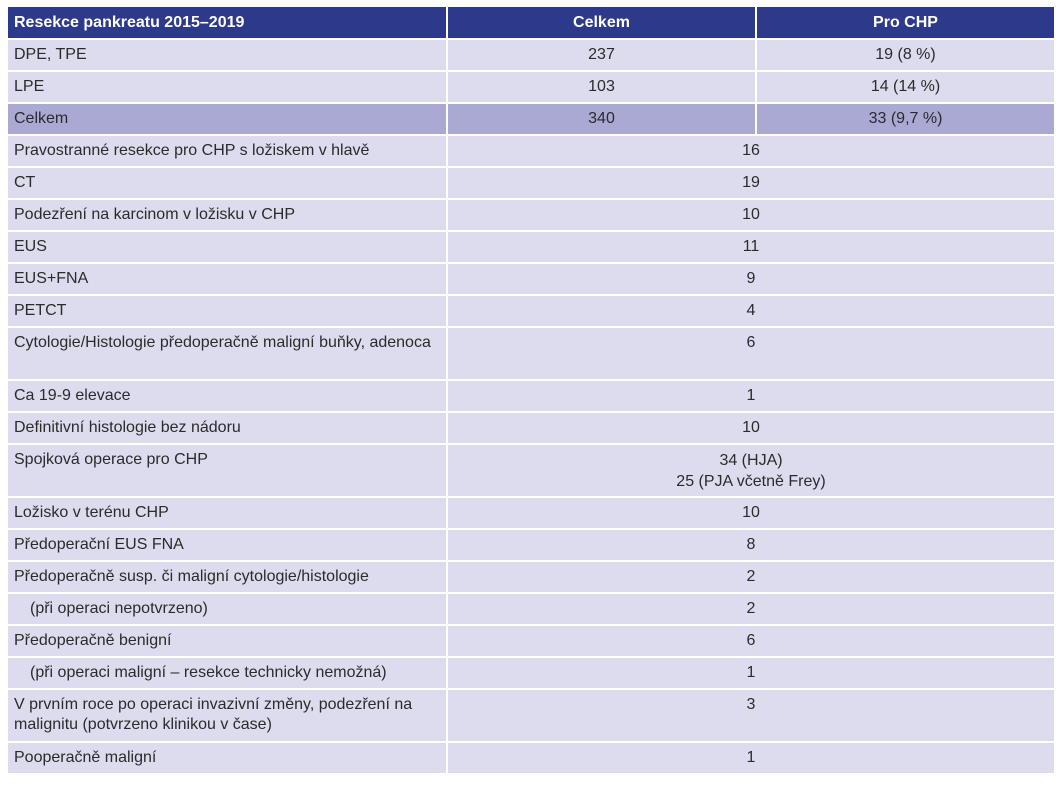 The width and height of the screenshot is (1059, 800). What do you see at coordinates (905, 55) in the screenshot?
I see `cell-chp: 19 (8 %)` at bounding box center [905, 55].